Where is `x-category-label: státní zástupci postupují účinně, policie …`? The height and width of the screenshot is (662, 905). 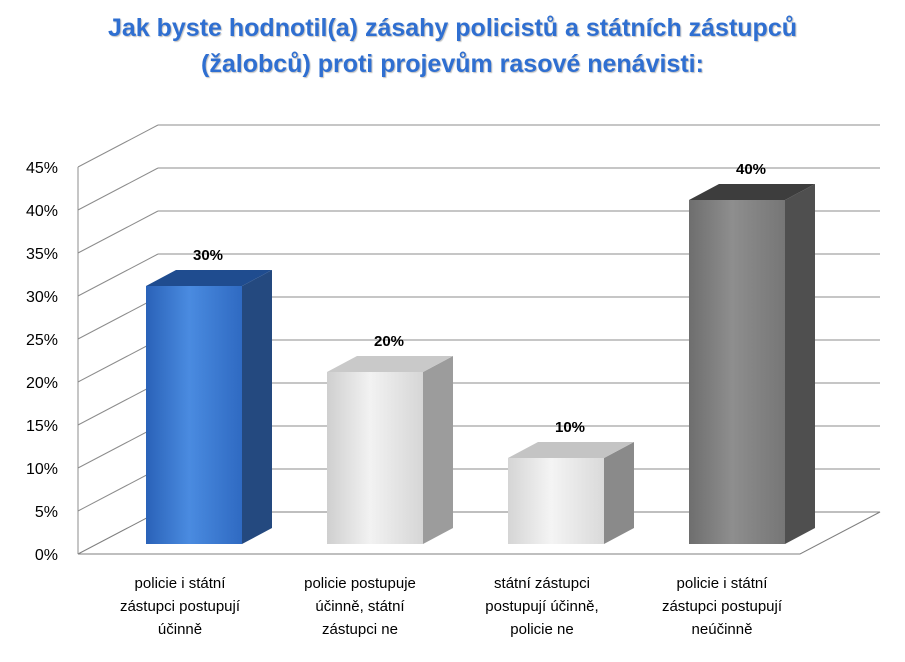 x-category-label: státní zástupci postupují účinně, policie … is located at coordinates (542, 606).